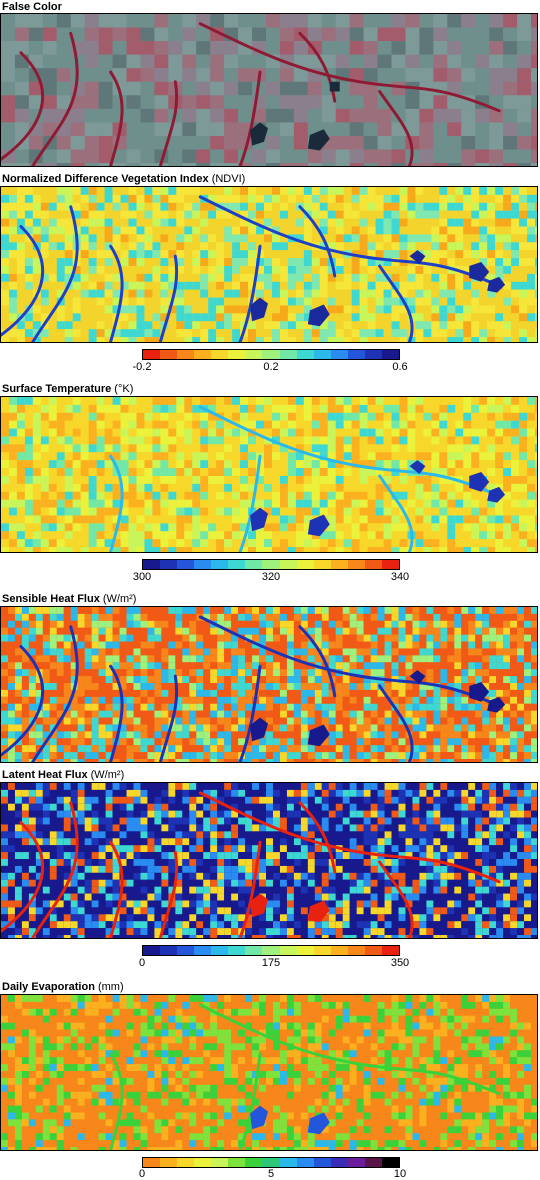  I want to click on latent-heat-flux-image, so click(269, 860).